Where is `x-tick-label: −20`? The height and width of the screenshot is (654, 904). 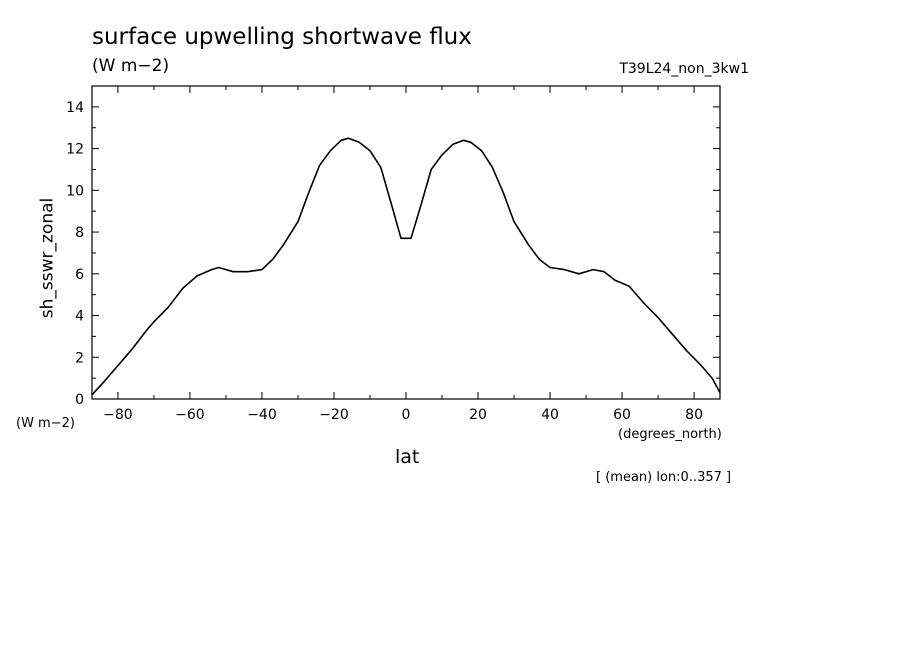
x-tick-label: −20 is located at coordinates (334, 415).